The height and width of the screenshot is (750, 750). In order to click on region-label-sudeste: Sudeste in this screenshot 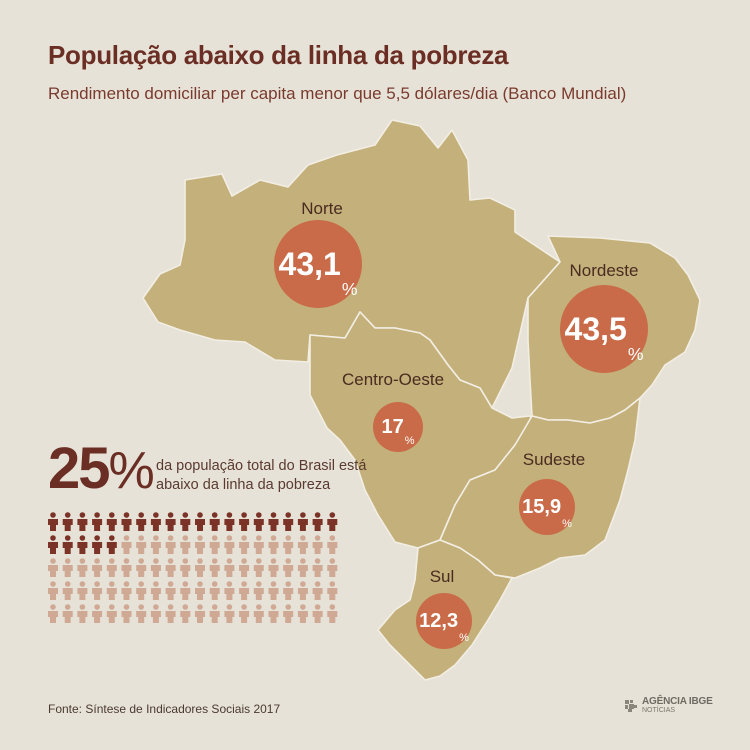, I will do `click(554, 459)`.